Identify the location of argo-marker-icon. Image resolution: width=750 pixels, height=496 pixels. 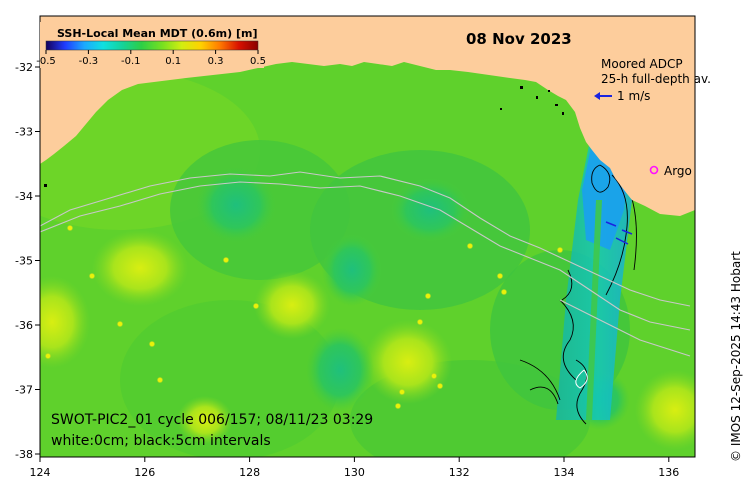
(654, 170).